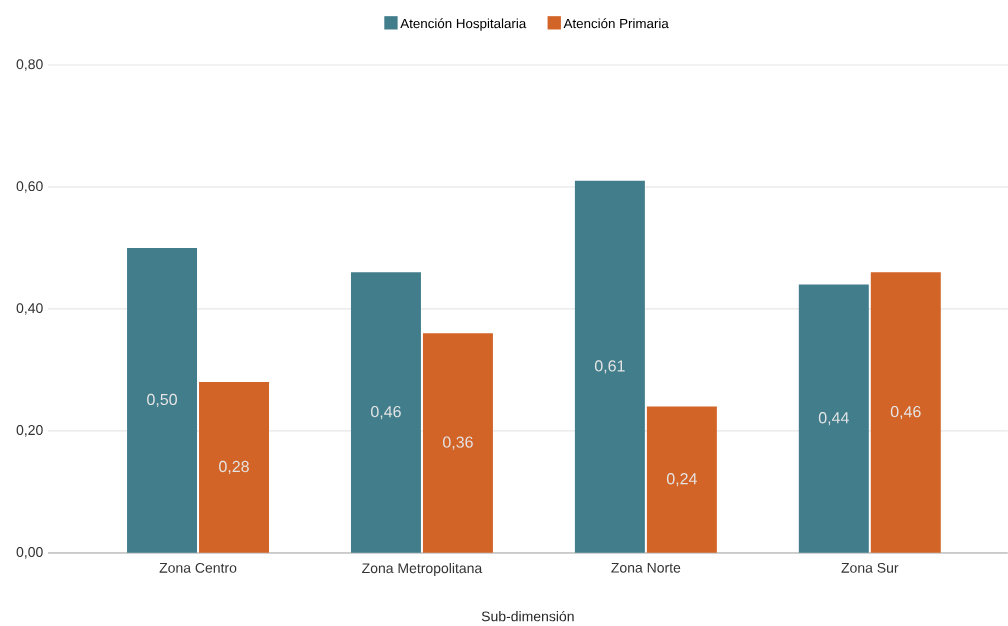 Image resolution: width=1008 pixels, height=626 pixels. Describe the element at coordinates (29, 553) in the screenshot. I see `y-tick-label: 0,00` at that location.